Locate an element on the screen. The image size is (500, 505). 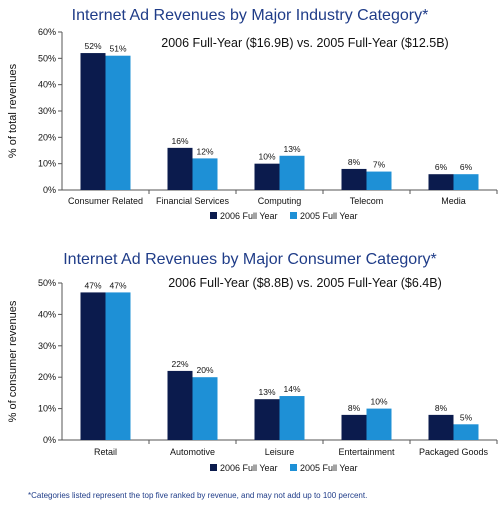
chart1-y-tick-label: 0% is located at coordinates (49, 190).